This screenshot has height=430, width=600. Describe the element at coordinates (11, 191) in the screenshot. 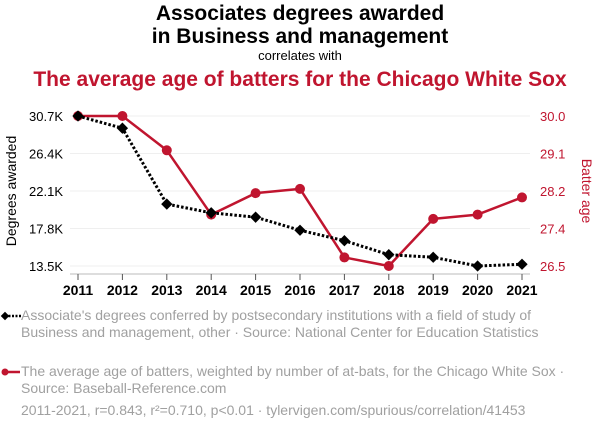

I see `y-axis-left-title: Degrees awarded` at that location.